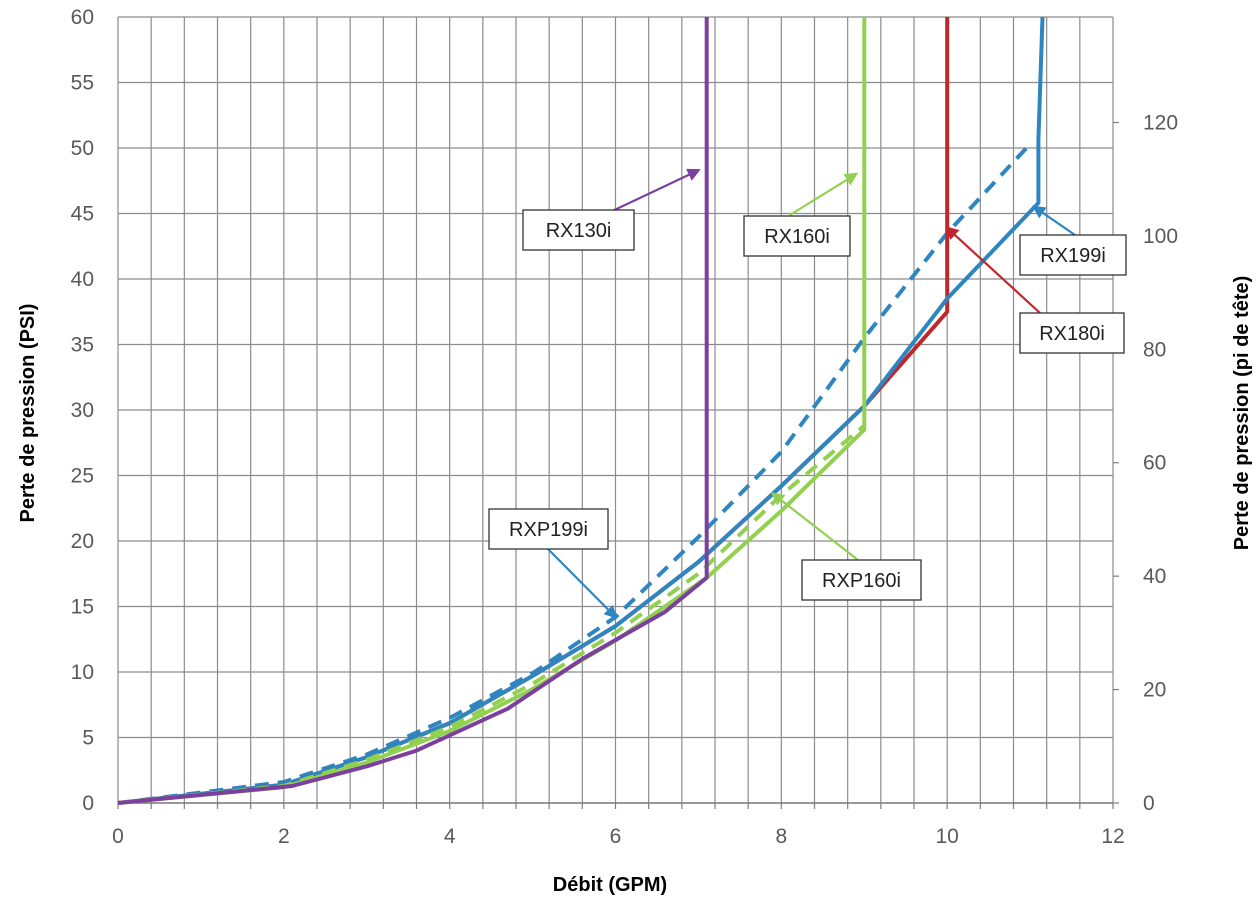 This screenshot has height=907, width=1260. What do you see at coordinates (1154, 349) in the screenshot?
I see `y2-tick-label: 80` at bounding box center [1154, 349].